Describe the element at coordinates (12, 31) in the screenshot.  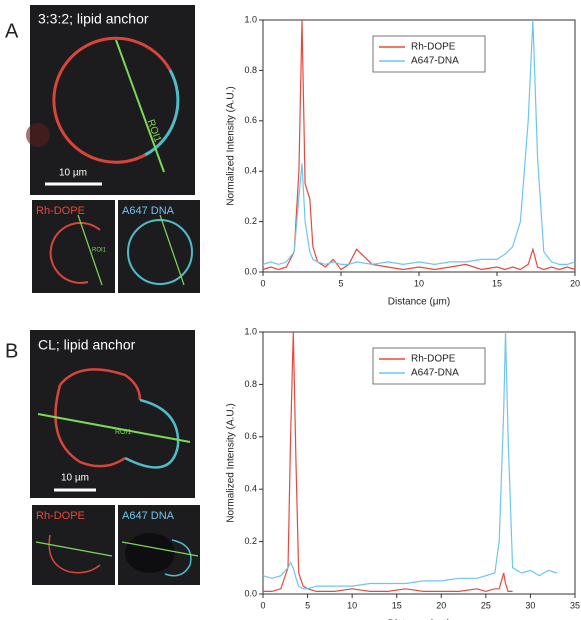
I see `panel-letter: A` at that location.